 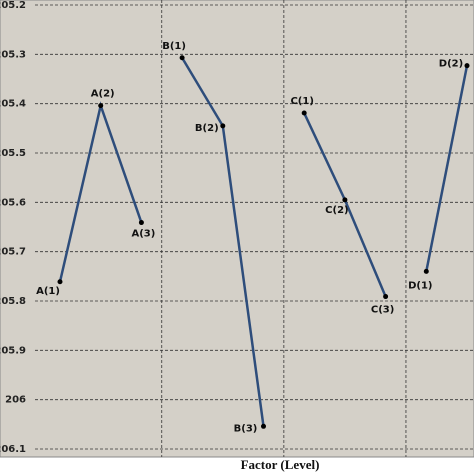 I want to click on point-label: B(1), so click(x=174, y=46).